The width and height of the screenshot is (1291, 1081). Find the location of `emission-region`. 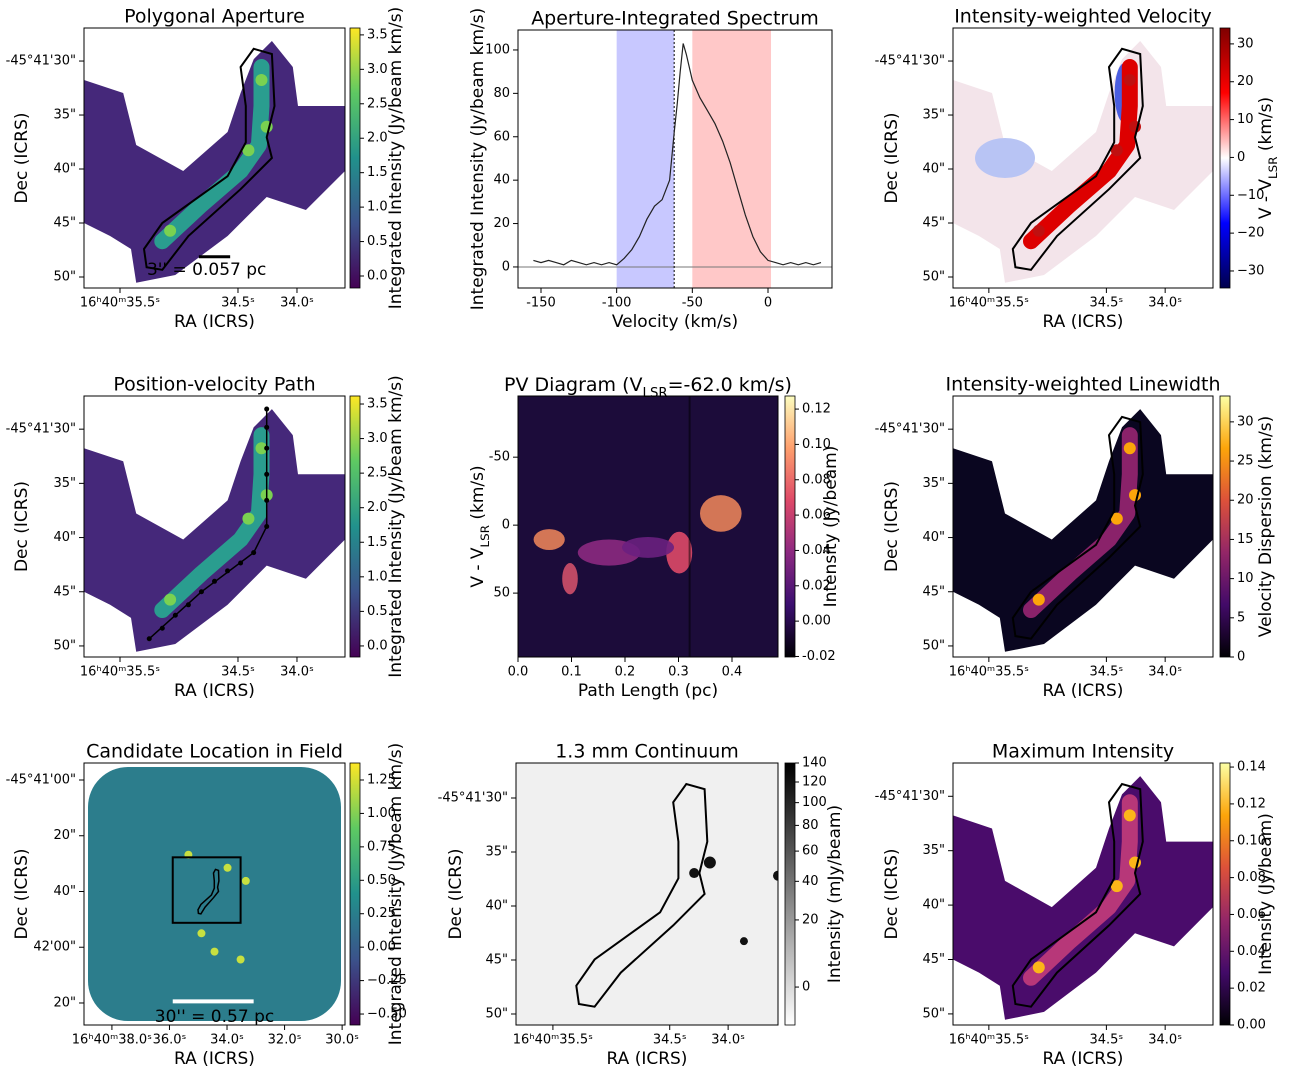

emission-region is located at coordinates (1083, 530).